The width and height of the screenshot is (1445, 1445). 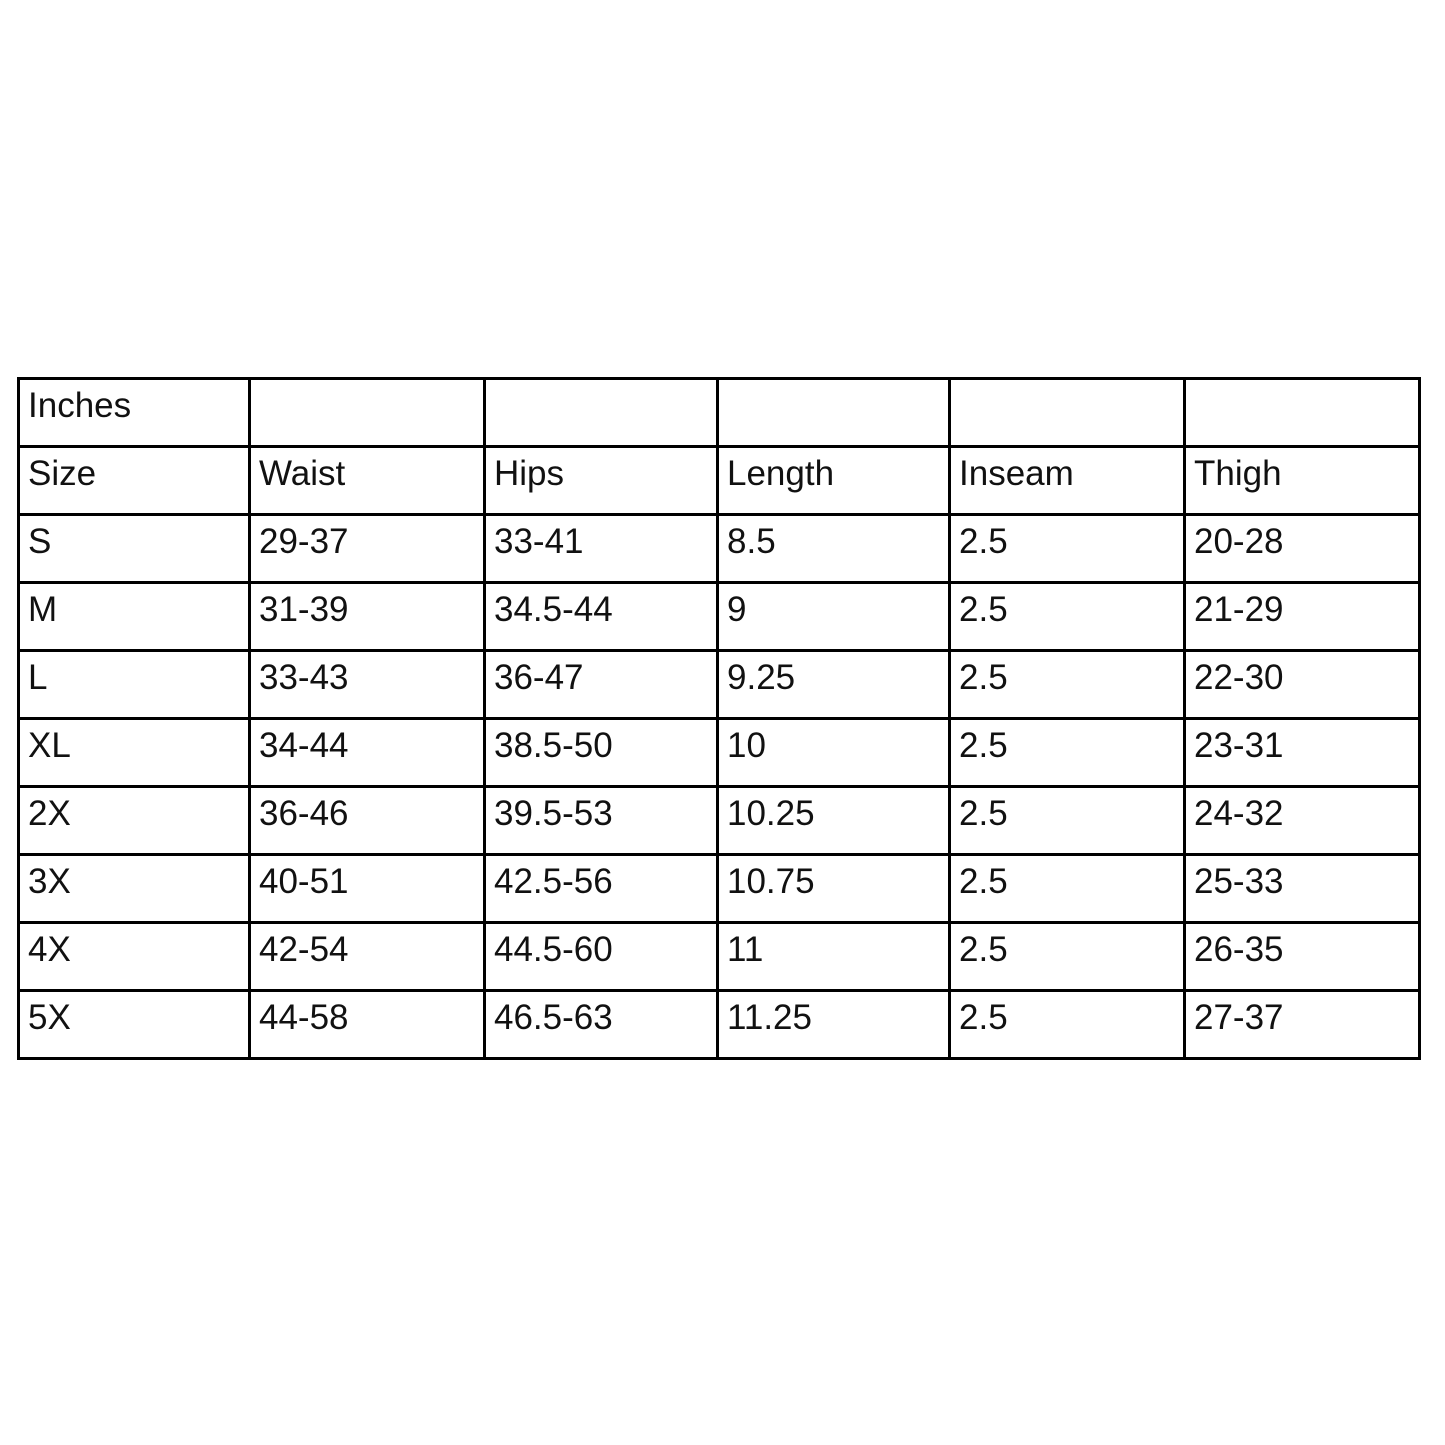 I want to click on table-row: 3X 40-51 42.5-56 10.75 2.5 25-33, so click(x=719, y=888).